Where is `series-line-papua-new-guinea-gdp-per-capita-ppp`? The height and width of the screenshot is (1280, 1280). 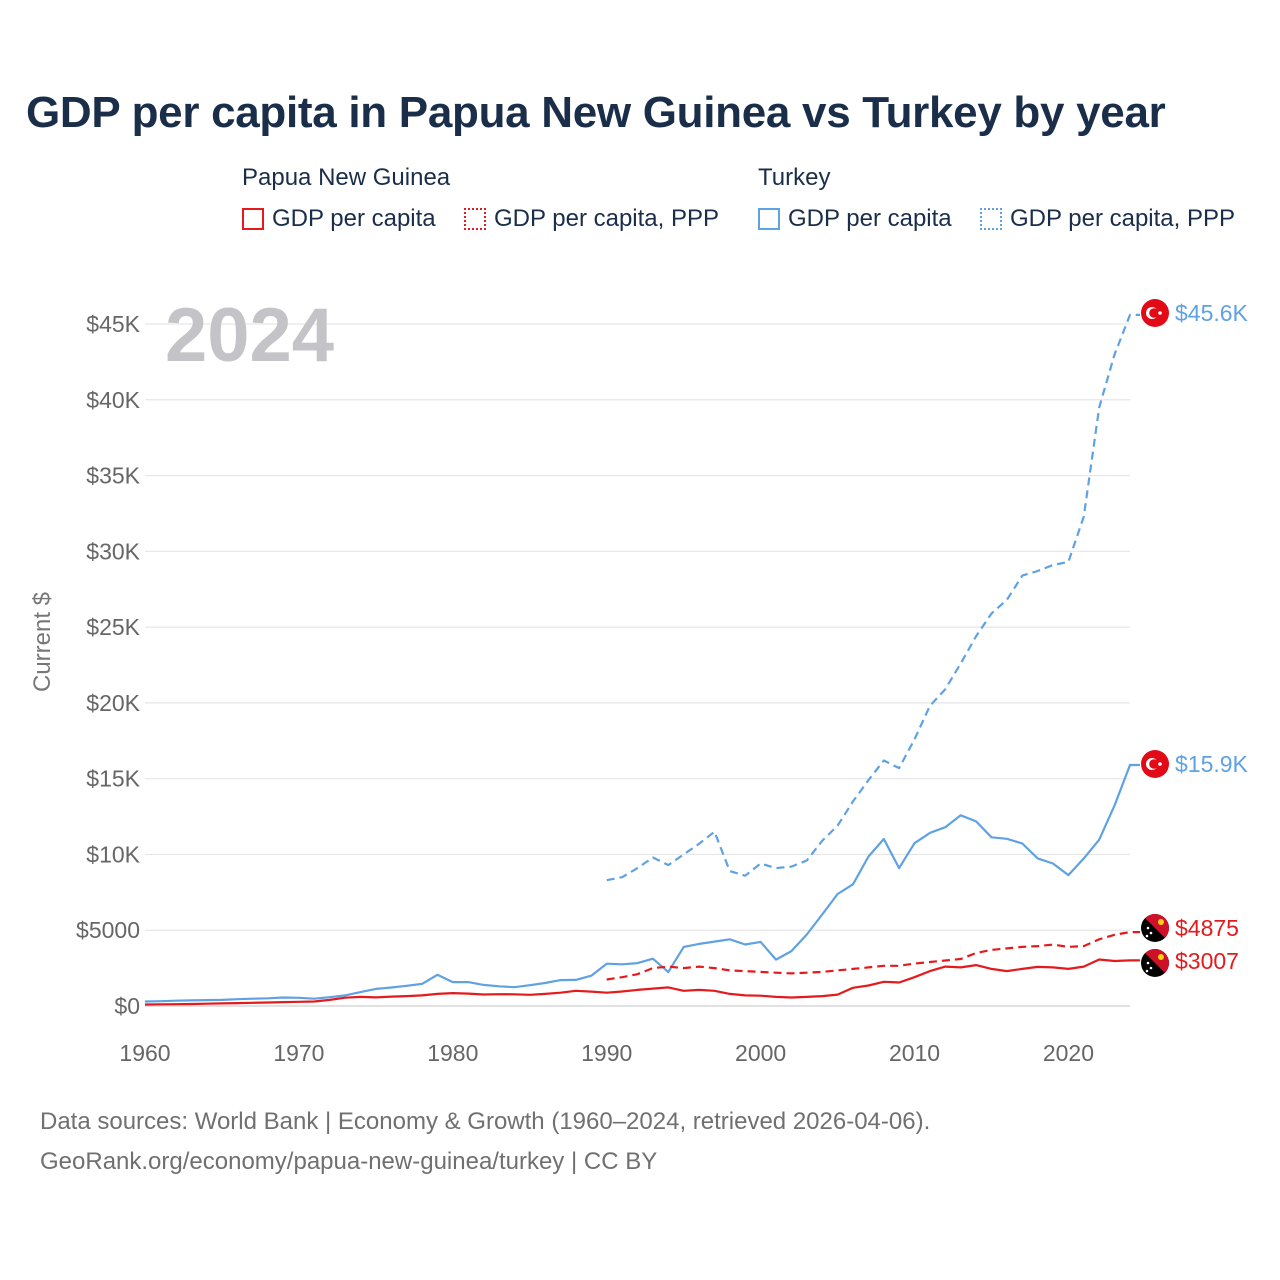
series-line-papua-new-guinea-gdp-per-capita-ppp is located at coordinates (873, 955).